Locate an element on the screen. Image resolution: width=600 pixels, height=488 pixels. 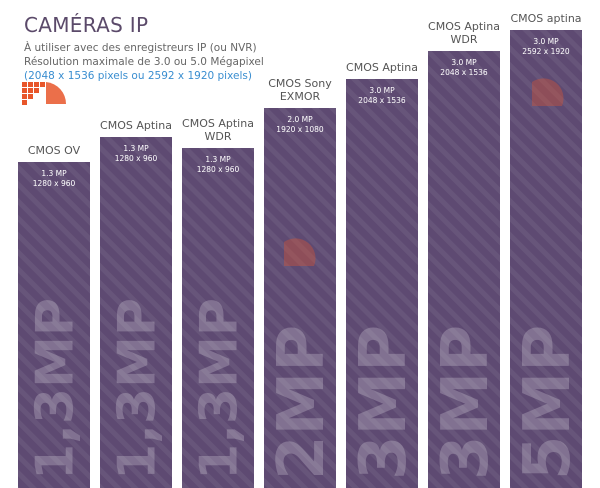
chart-title: CAMÉRAS IP is located at coordinates (86, 25).